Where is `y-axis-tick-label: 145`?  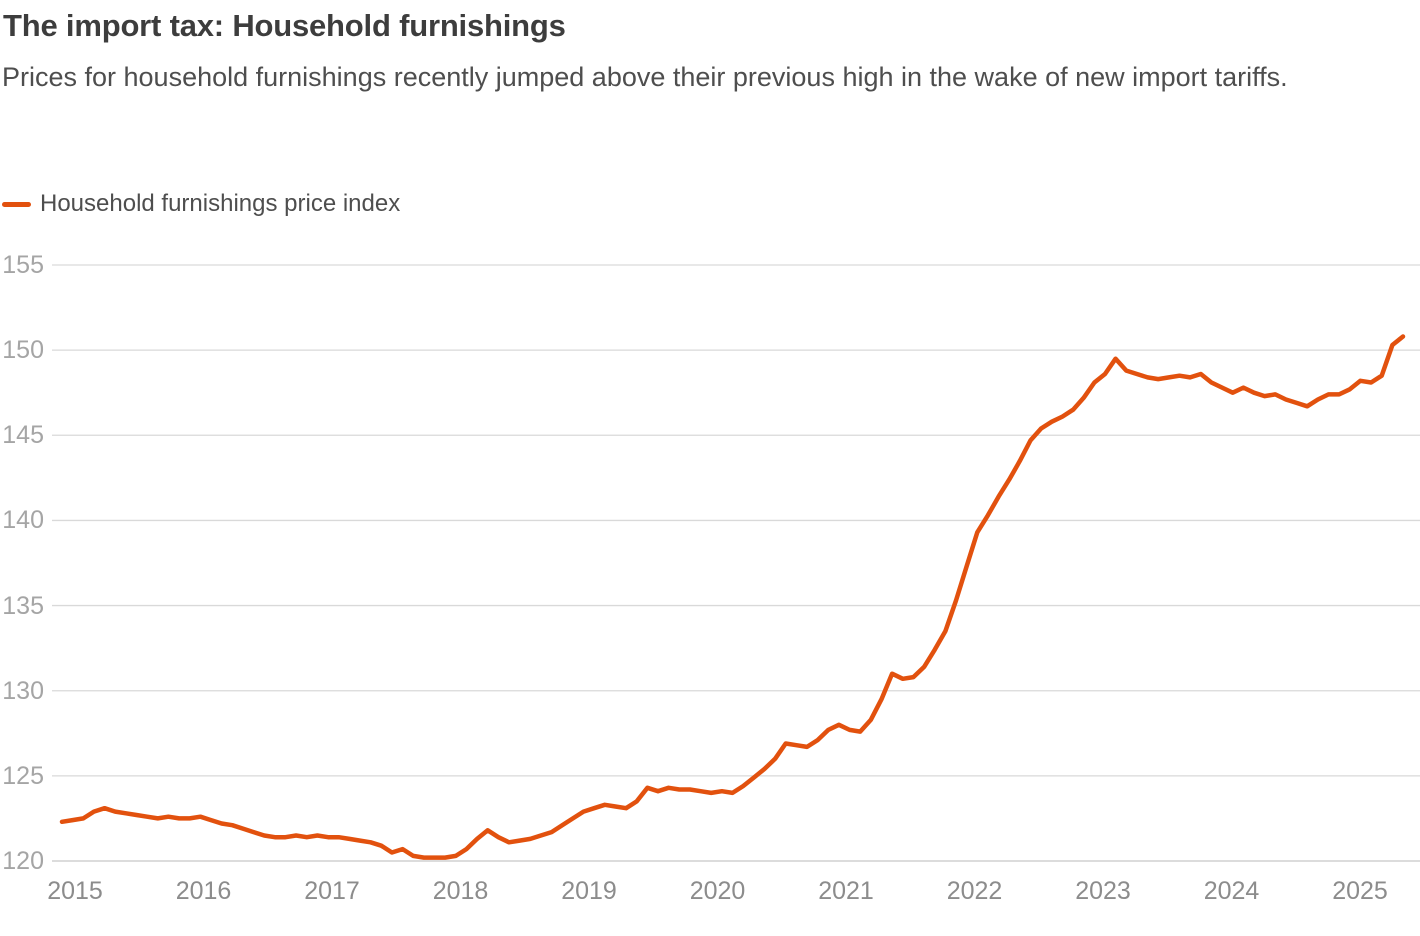 y-axis-tick-label: 145 is located at coordinates (23, 435).